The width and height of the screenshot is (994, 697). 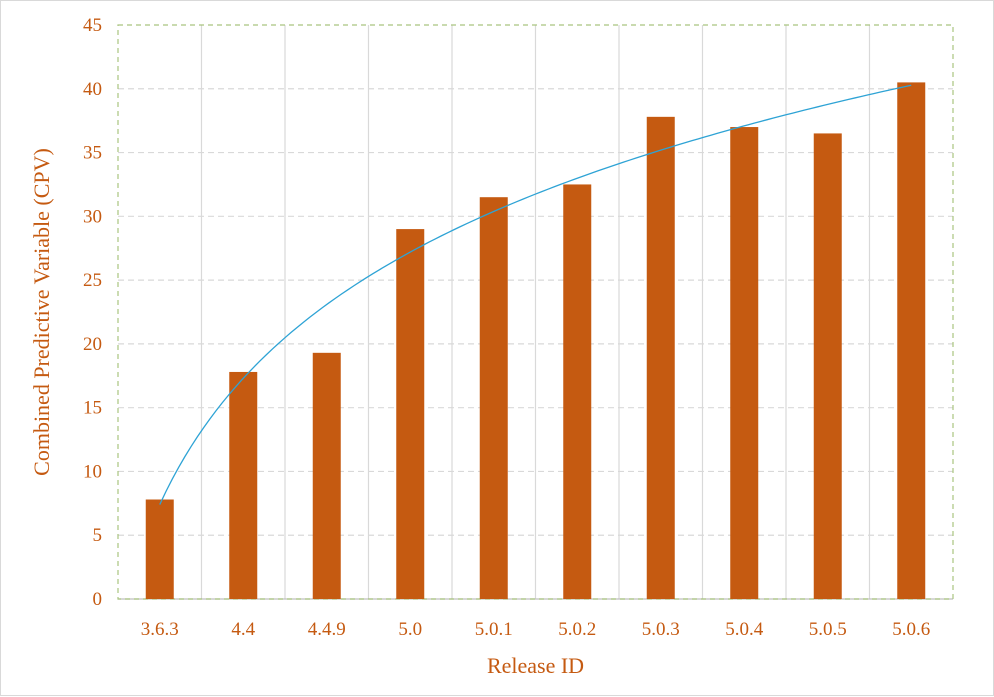 I want to click on x-tick-label: 4.4, so click(x=243, y=629).